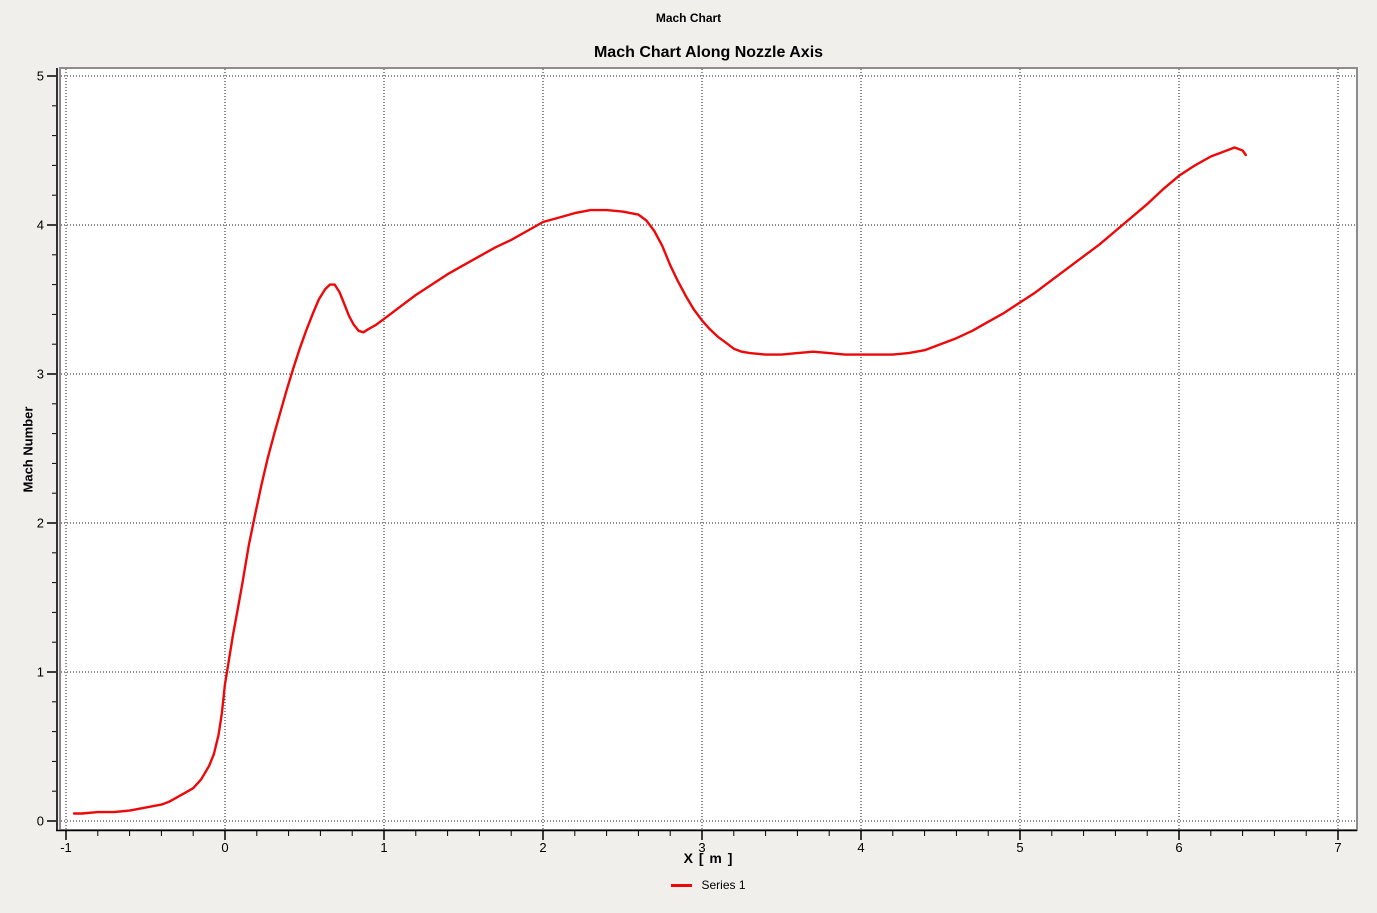  What do you see at coordinates (1178, 847) in the screenshot?
I see `svg-text: 6` at bounding box center [1178, 847].